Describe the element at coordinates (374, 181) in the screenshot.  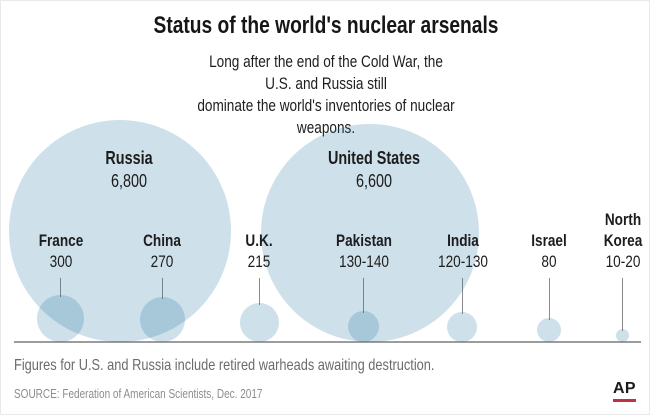
I see `country-value-united-states: 6,600` at that location.